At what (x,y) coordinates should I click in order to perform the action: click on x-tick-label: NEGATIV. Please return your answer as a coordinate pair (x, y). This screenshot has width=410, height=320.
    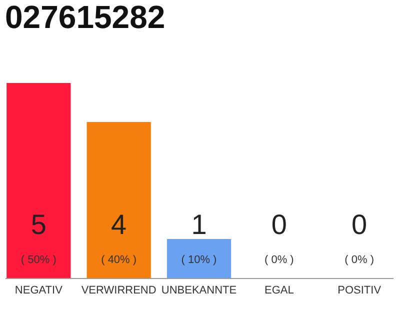
    Looking at the image, I should click on (39, 290).